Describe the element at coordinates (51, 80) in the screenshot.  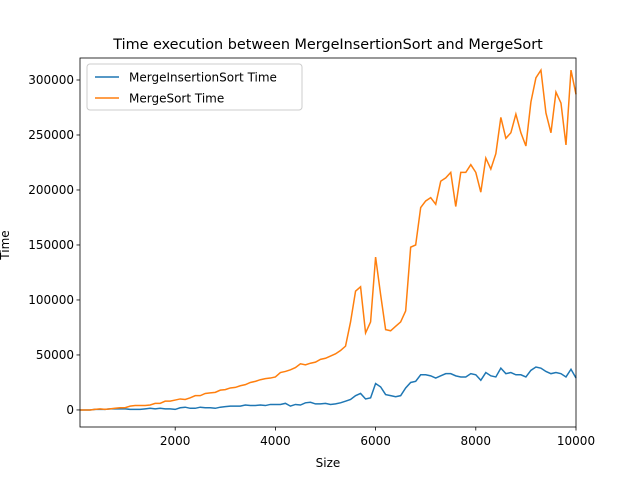
I see `y-tick-label: 300000` at that location.